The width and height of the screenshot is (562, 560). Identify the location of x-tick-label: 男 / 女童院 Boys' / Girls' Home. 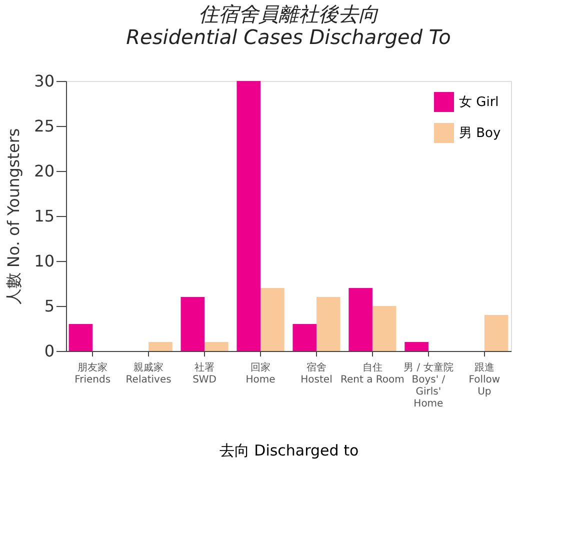
(429, 386).